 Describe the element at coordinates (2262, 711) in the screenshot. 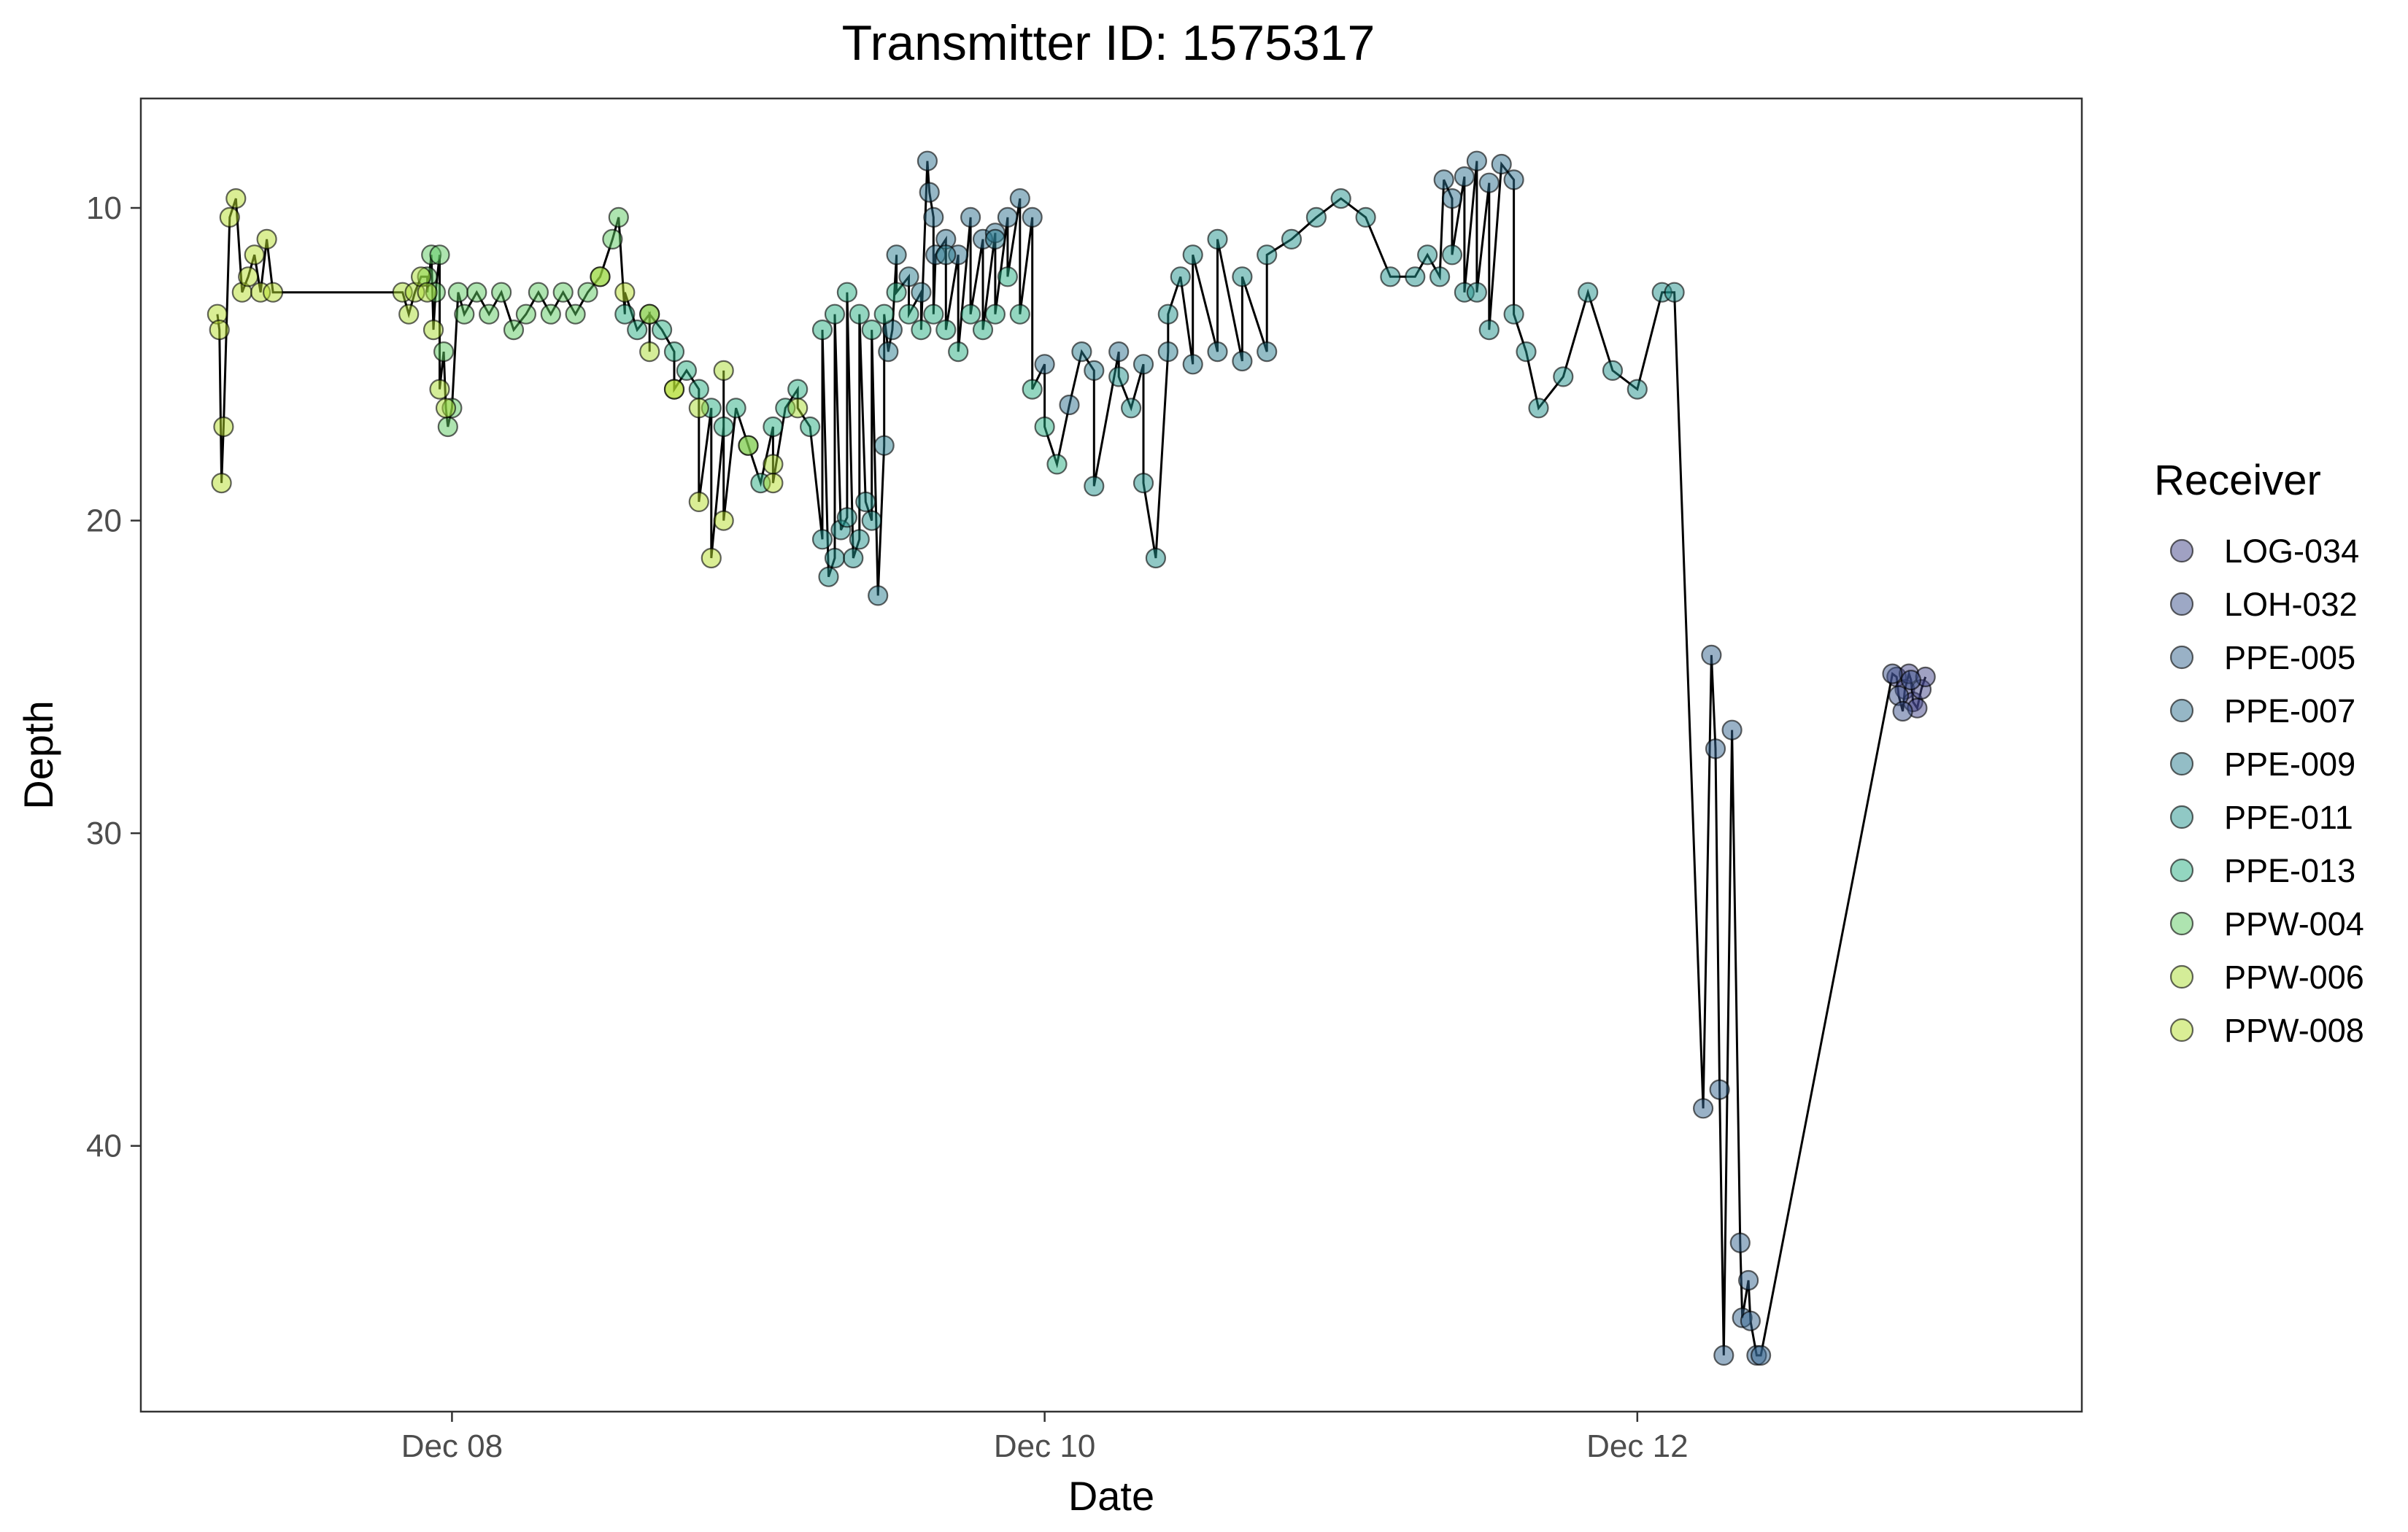

I see `legend-item: PPE-007` at that location.